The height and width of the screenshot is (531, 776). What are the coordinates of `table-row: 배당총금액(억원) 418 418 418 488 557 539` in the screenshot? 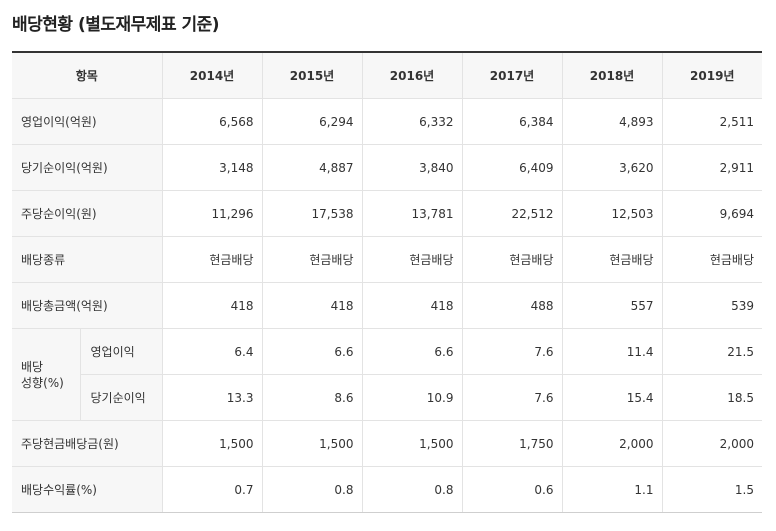 It's located at (387, 305).